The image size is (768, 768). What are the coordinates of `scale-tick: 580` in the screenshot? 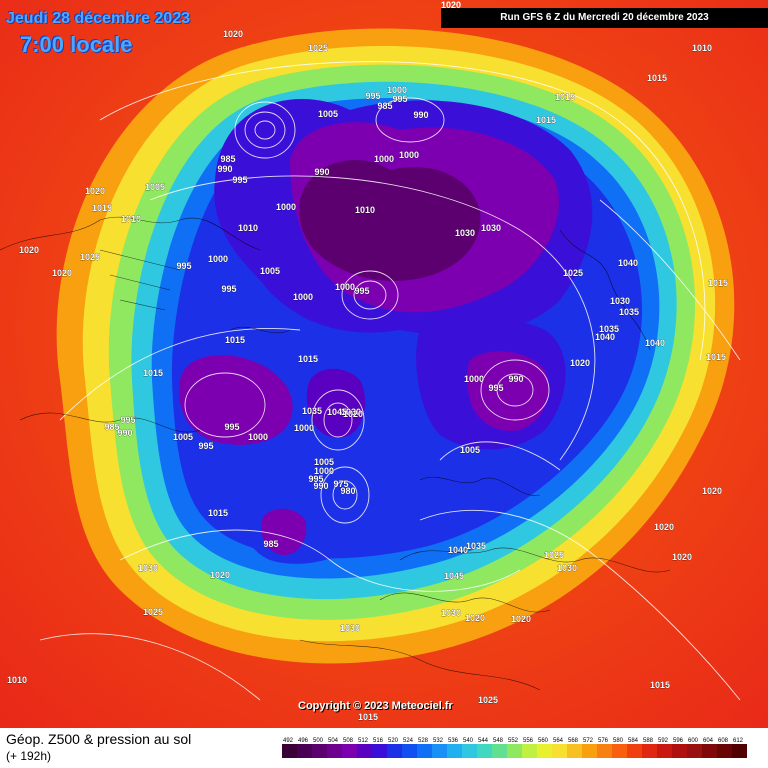 It's located at (618, 741).